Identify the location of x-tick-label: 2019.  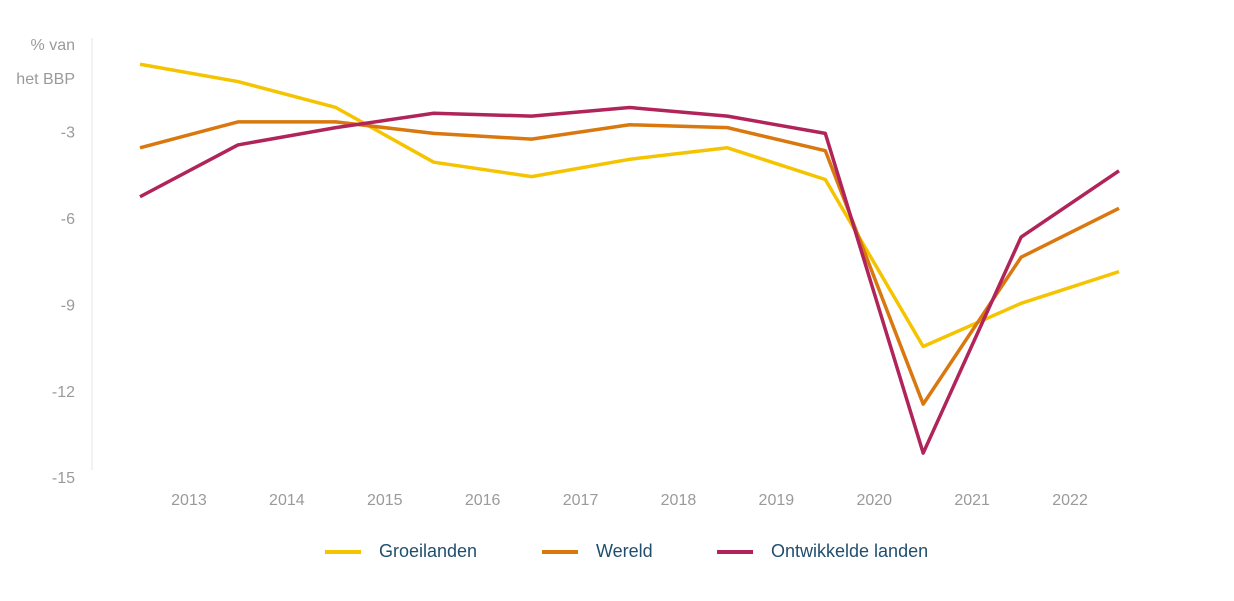
(777, 500).